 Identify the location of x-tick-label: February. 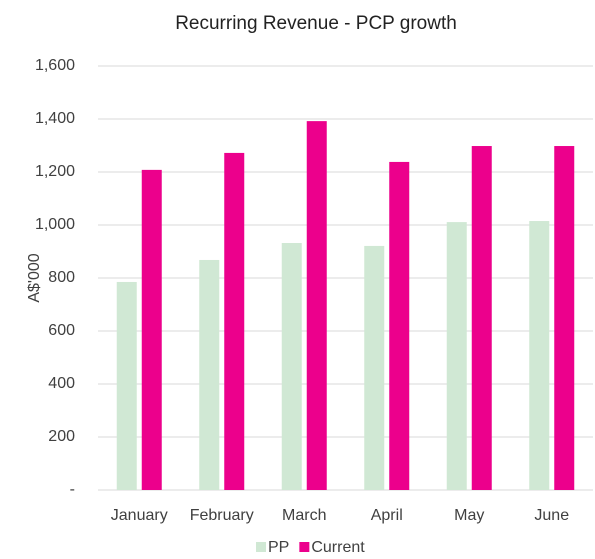
(222, 515).